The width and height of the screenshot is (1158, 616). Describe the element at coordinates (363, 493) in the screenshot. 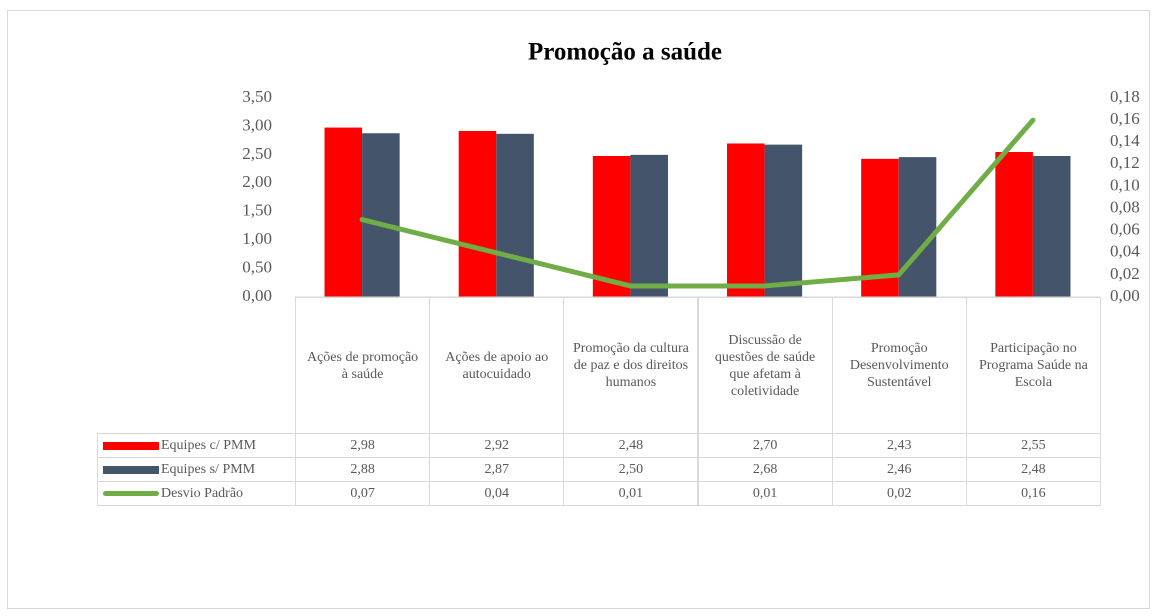

I see `value-cell: 0,07` at that location.